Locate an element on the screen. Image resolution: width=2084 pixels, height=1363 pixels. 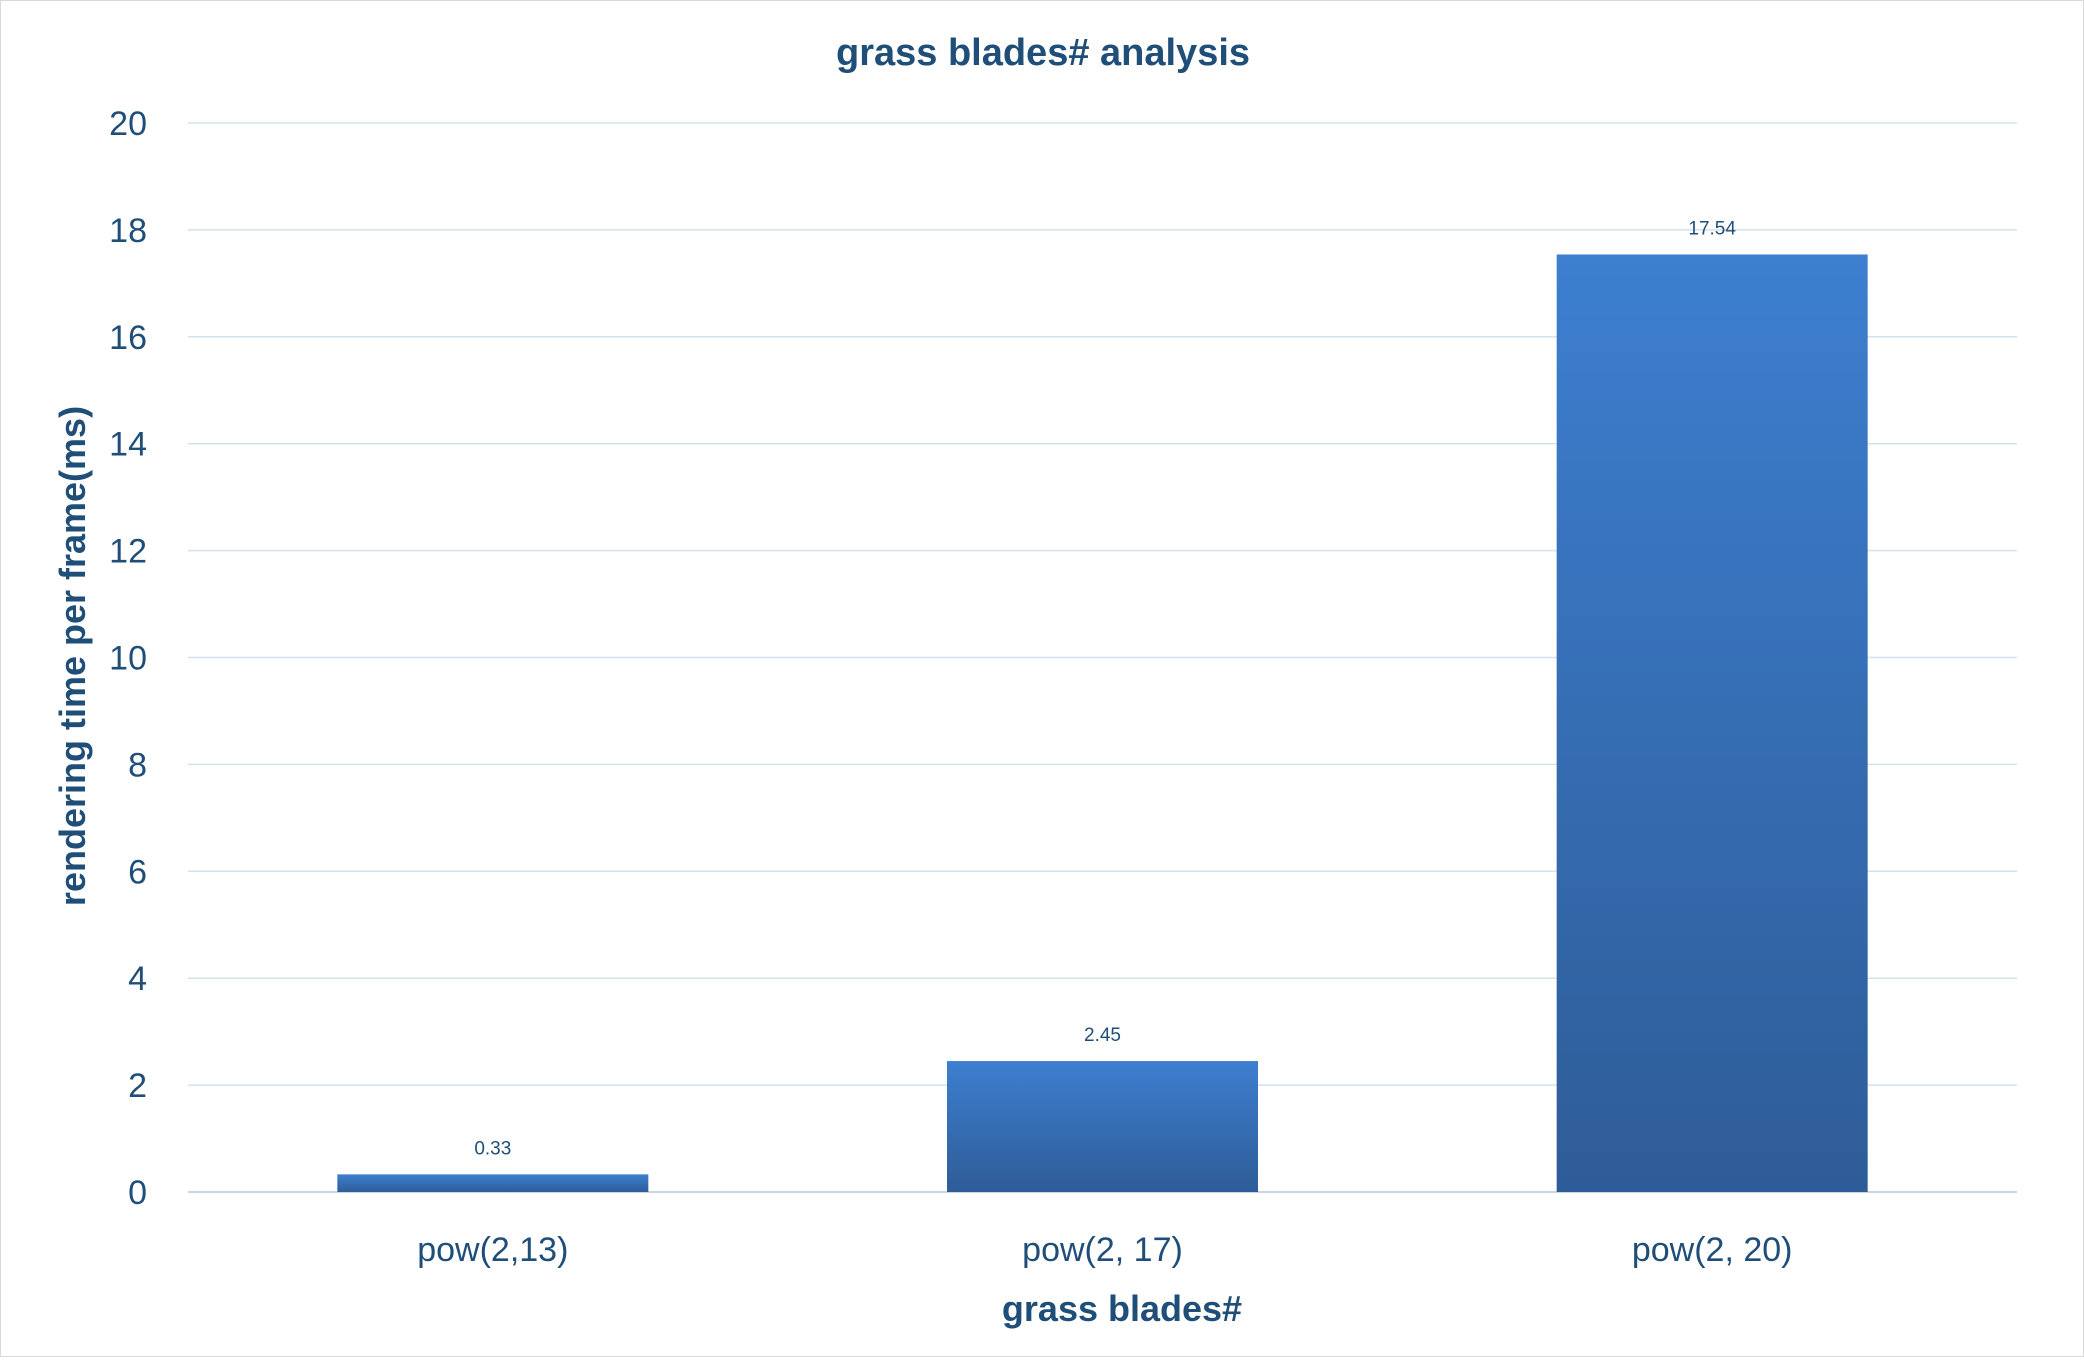
y-tick-label: 0 is located at coordinates (137, 1193).